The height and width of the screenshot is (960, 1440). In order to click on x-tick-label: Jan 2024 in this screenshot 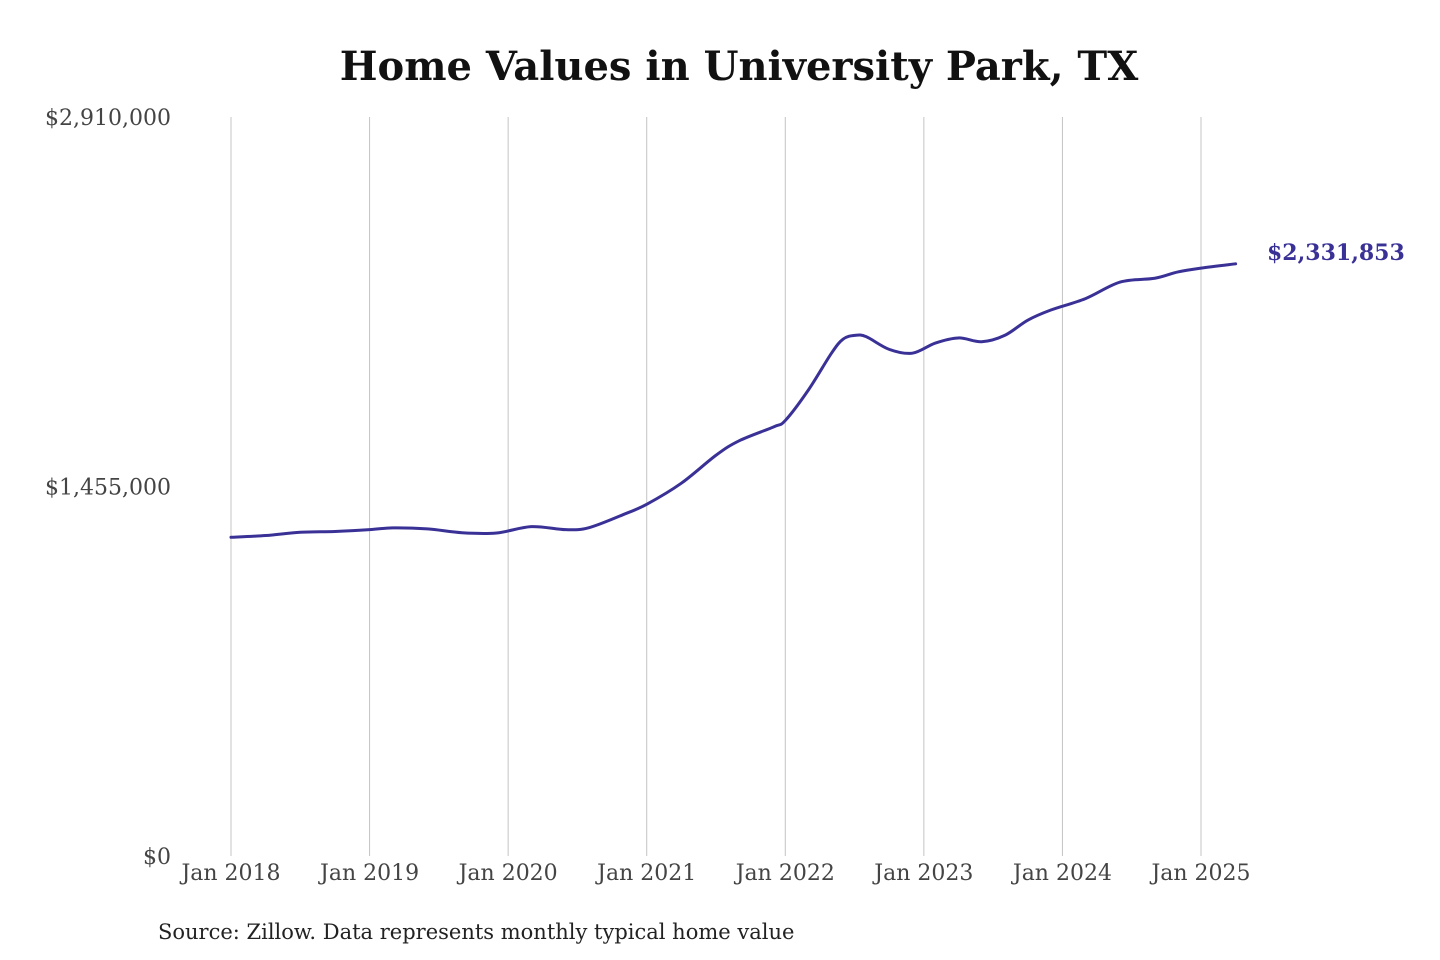, I will do `click(1061, 873)`.